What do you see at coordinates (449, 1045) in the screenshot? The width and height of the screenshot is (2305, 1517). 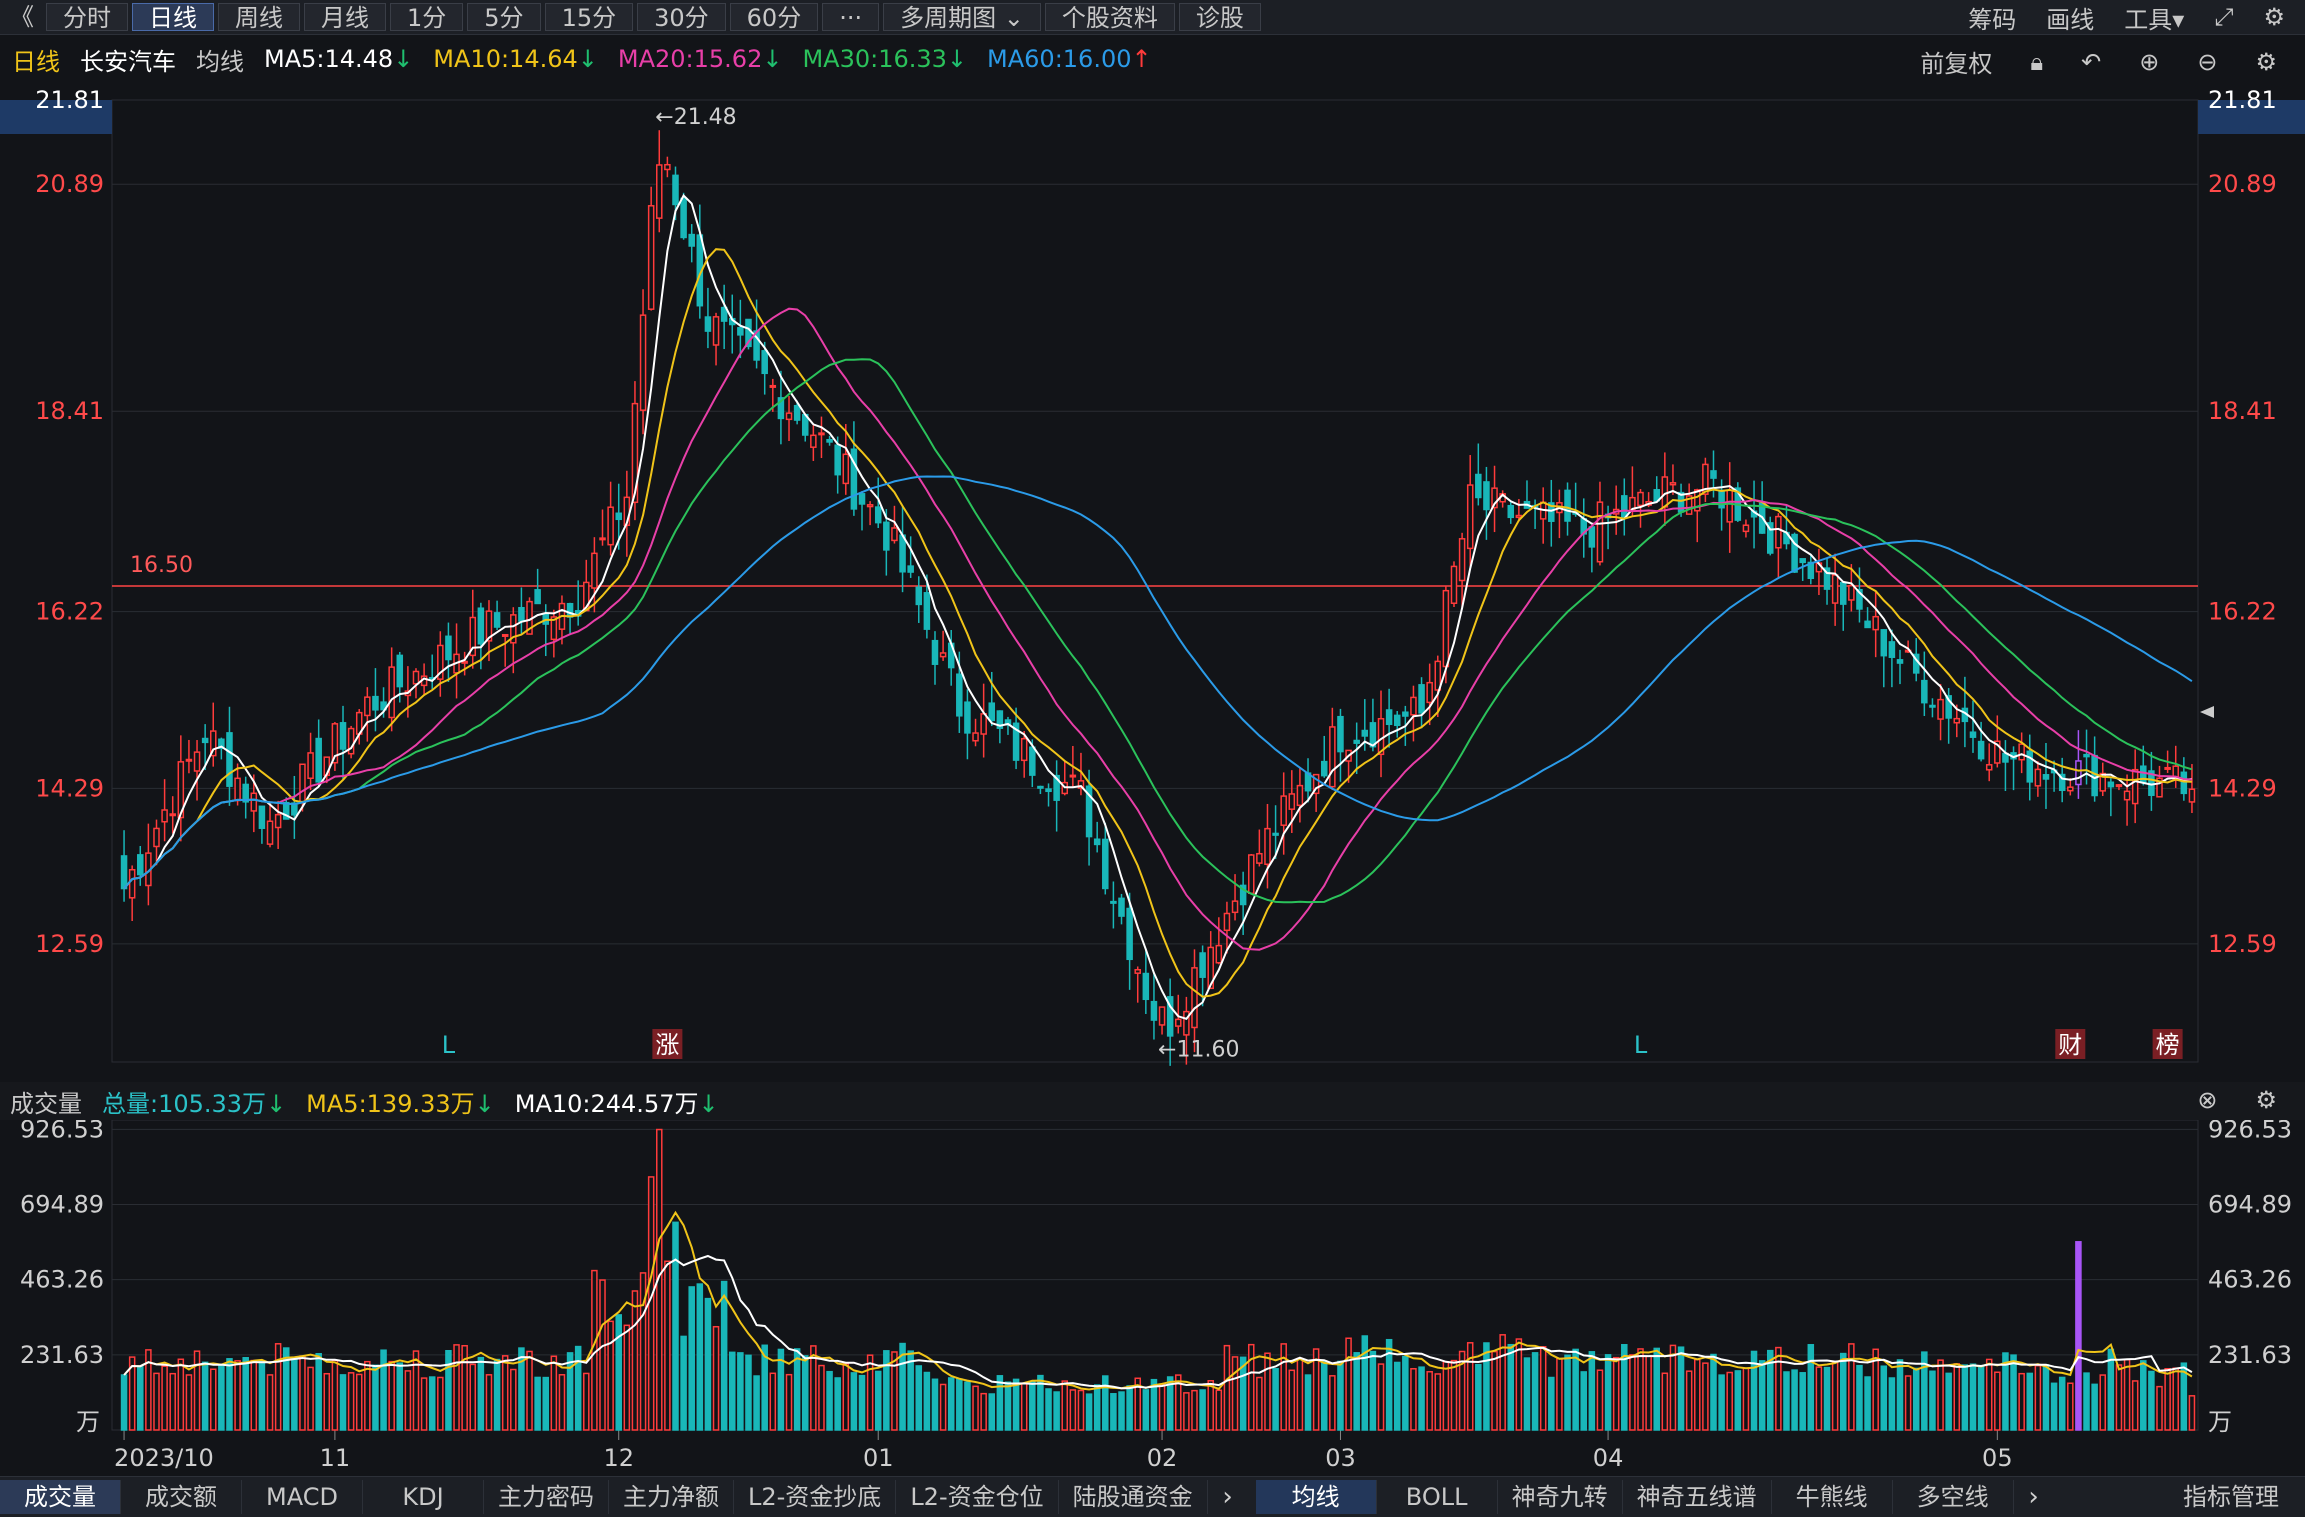 I see `event-marker: L` at bounding box center [449, 1045].